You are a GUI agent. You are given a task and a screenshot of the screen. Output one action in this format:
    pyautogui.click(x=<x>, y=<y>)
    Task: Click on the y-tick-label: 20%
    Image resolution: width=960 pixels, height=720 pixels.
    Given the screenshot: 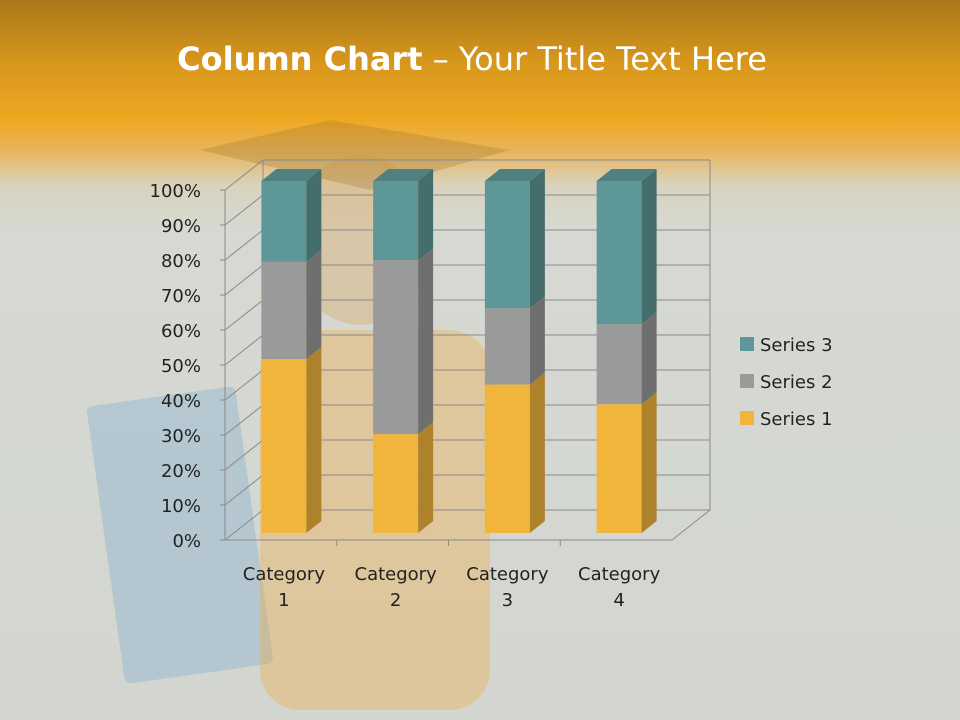 What is the action you would take?
    pyautogui.click(x=181, y=471)
    